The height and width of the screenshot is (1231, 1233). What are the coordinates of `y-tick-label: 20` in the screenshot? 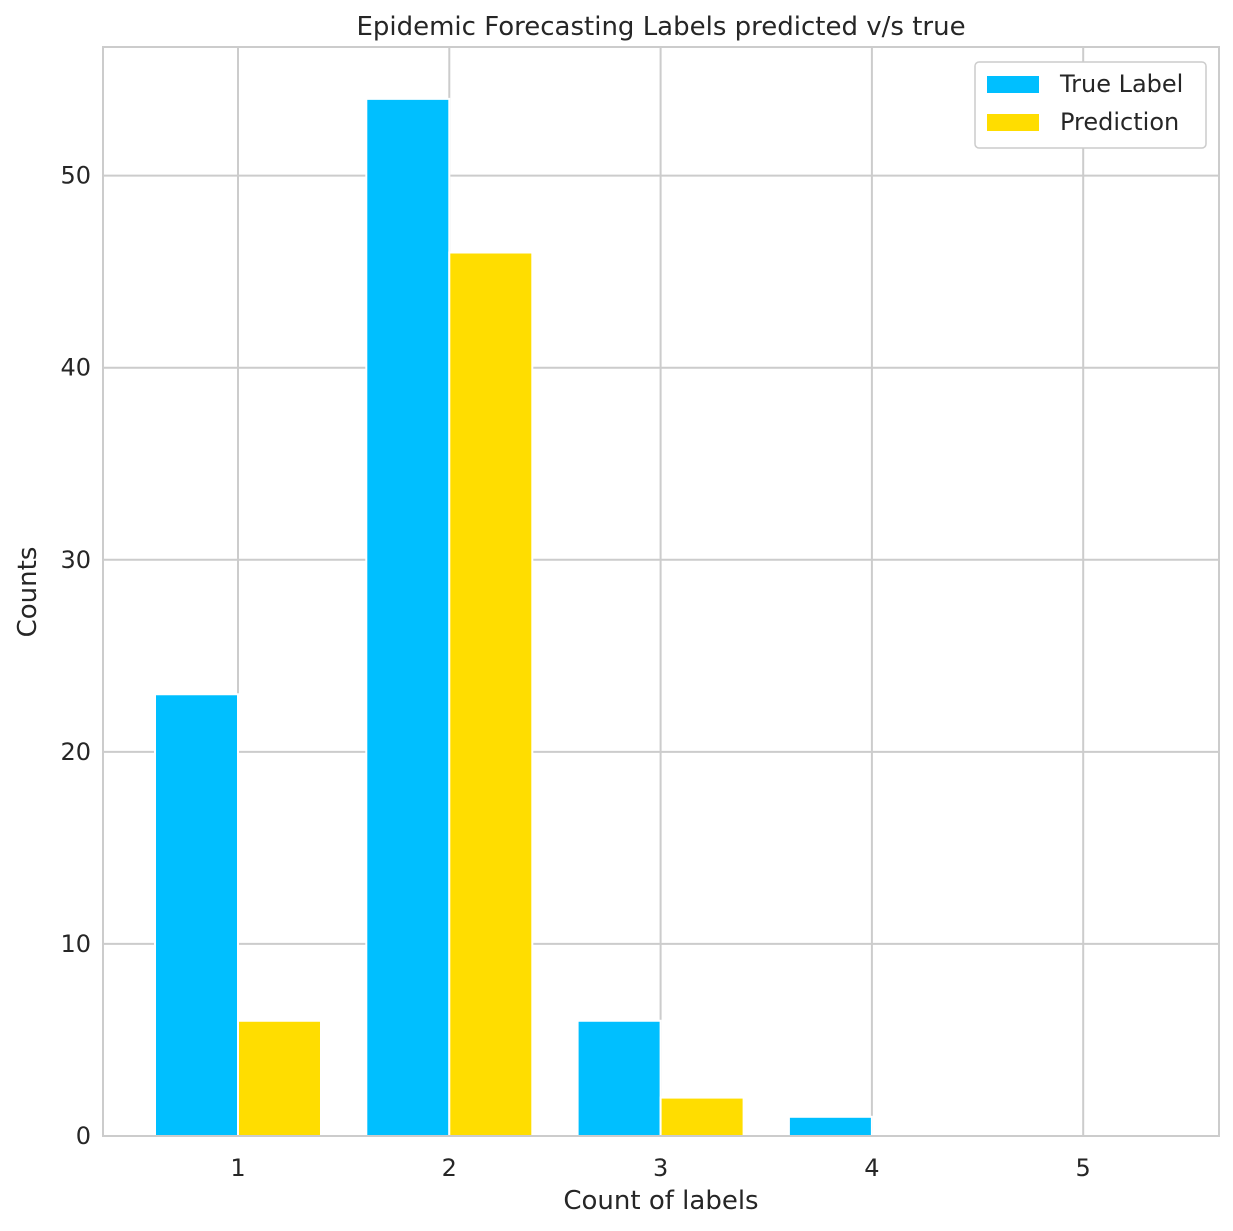 It's located at (75, 752).